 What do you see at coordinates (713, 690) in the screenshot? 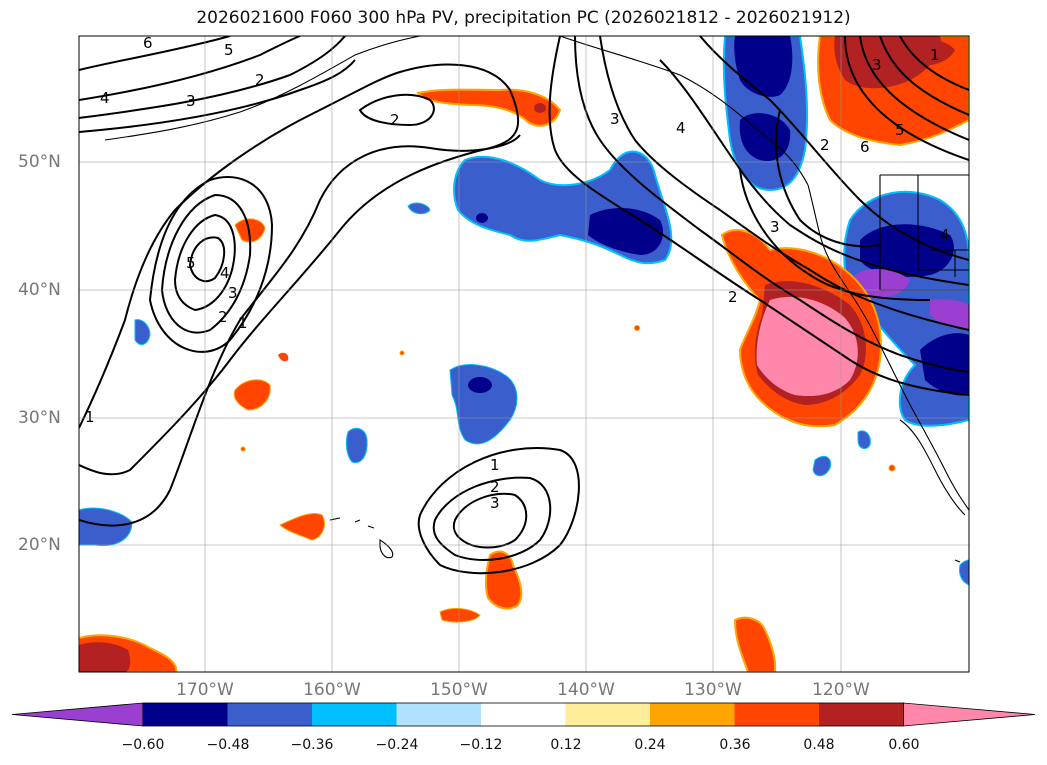
I see `lon-label-130w: 130°W` at bounding box center [713, 690].